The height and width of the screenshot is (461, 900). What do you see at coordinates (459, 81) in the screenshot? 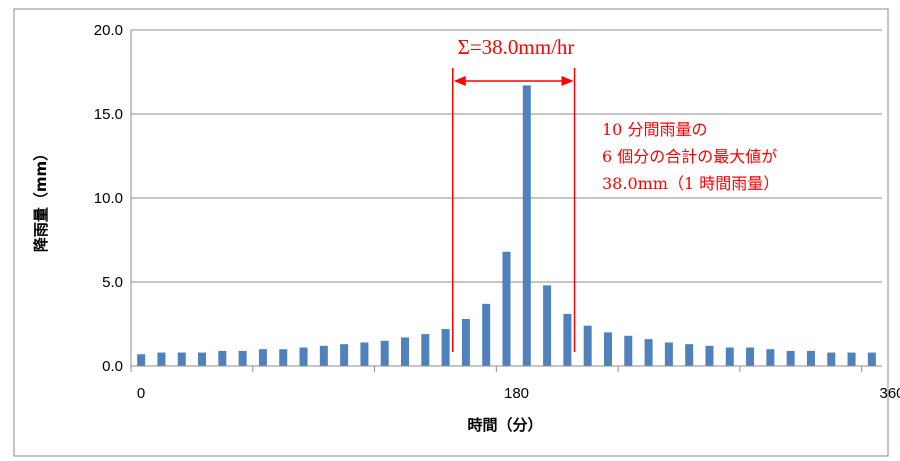
I see `span-arrowhead-left` at bounding box center [459, 81].